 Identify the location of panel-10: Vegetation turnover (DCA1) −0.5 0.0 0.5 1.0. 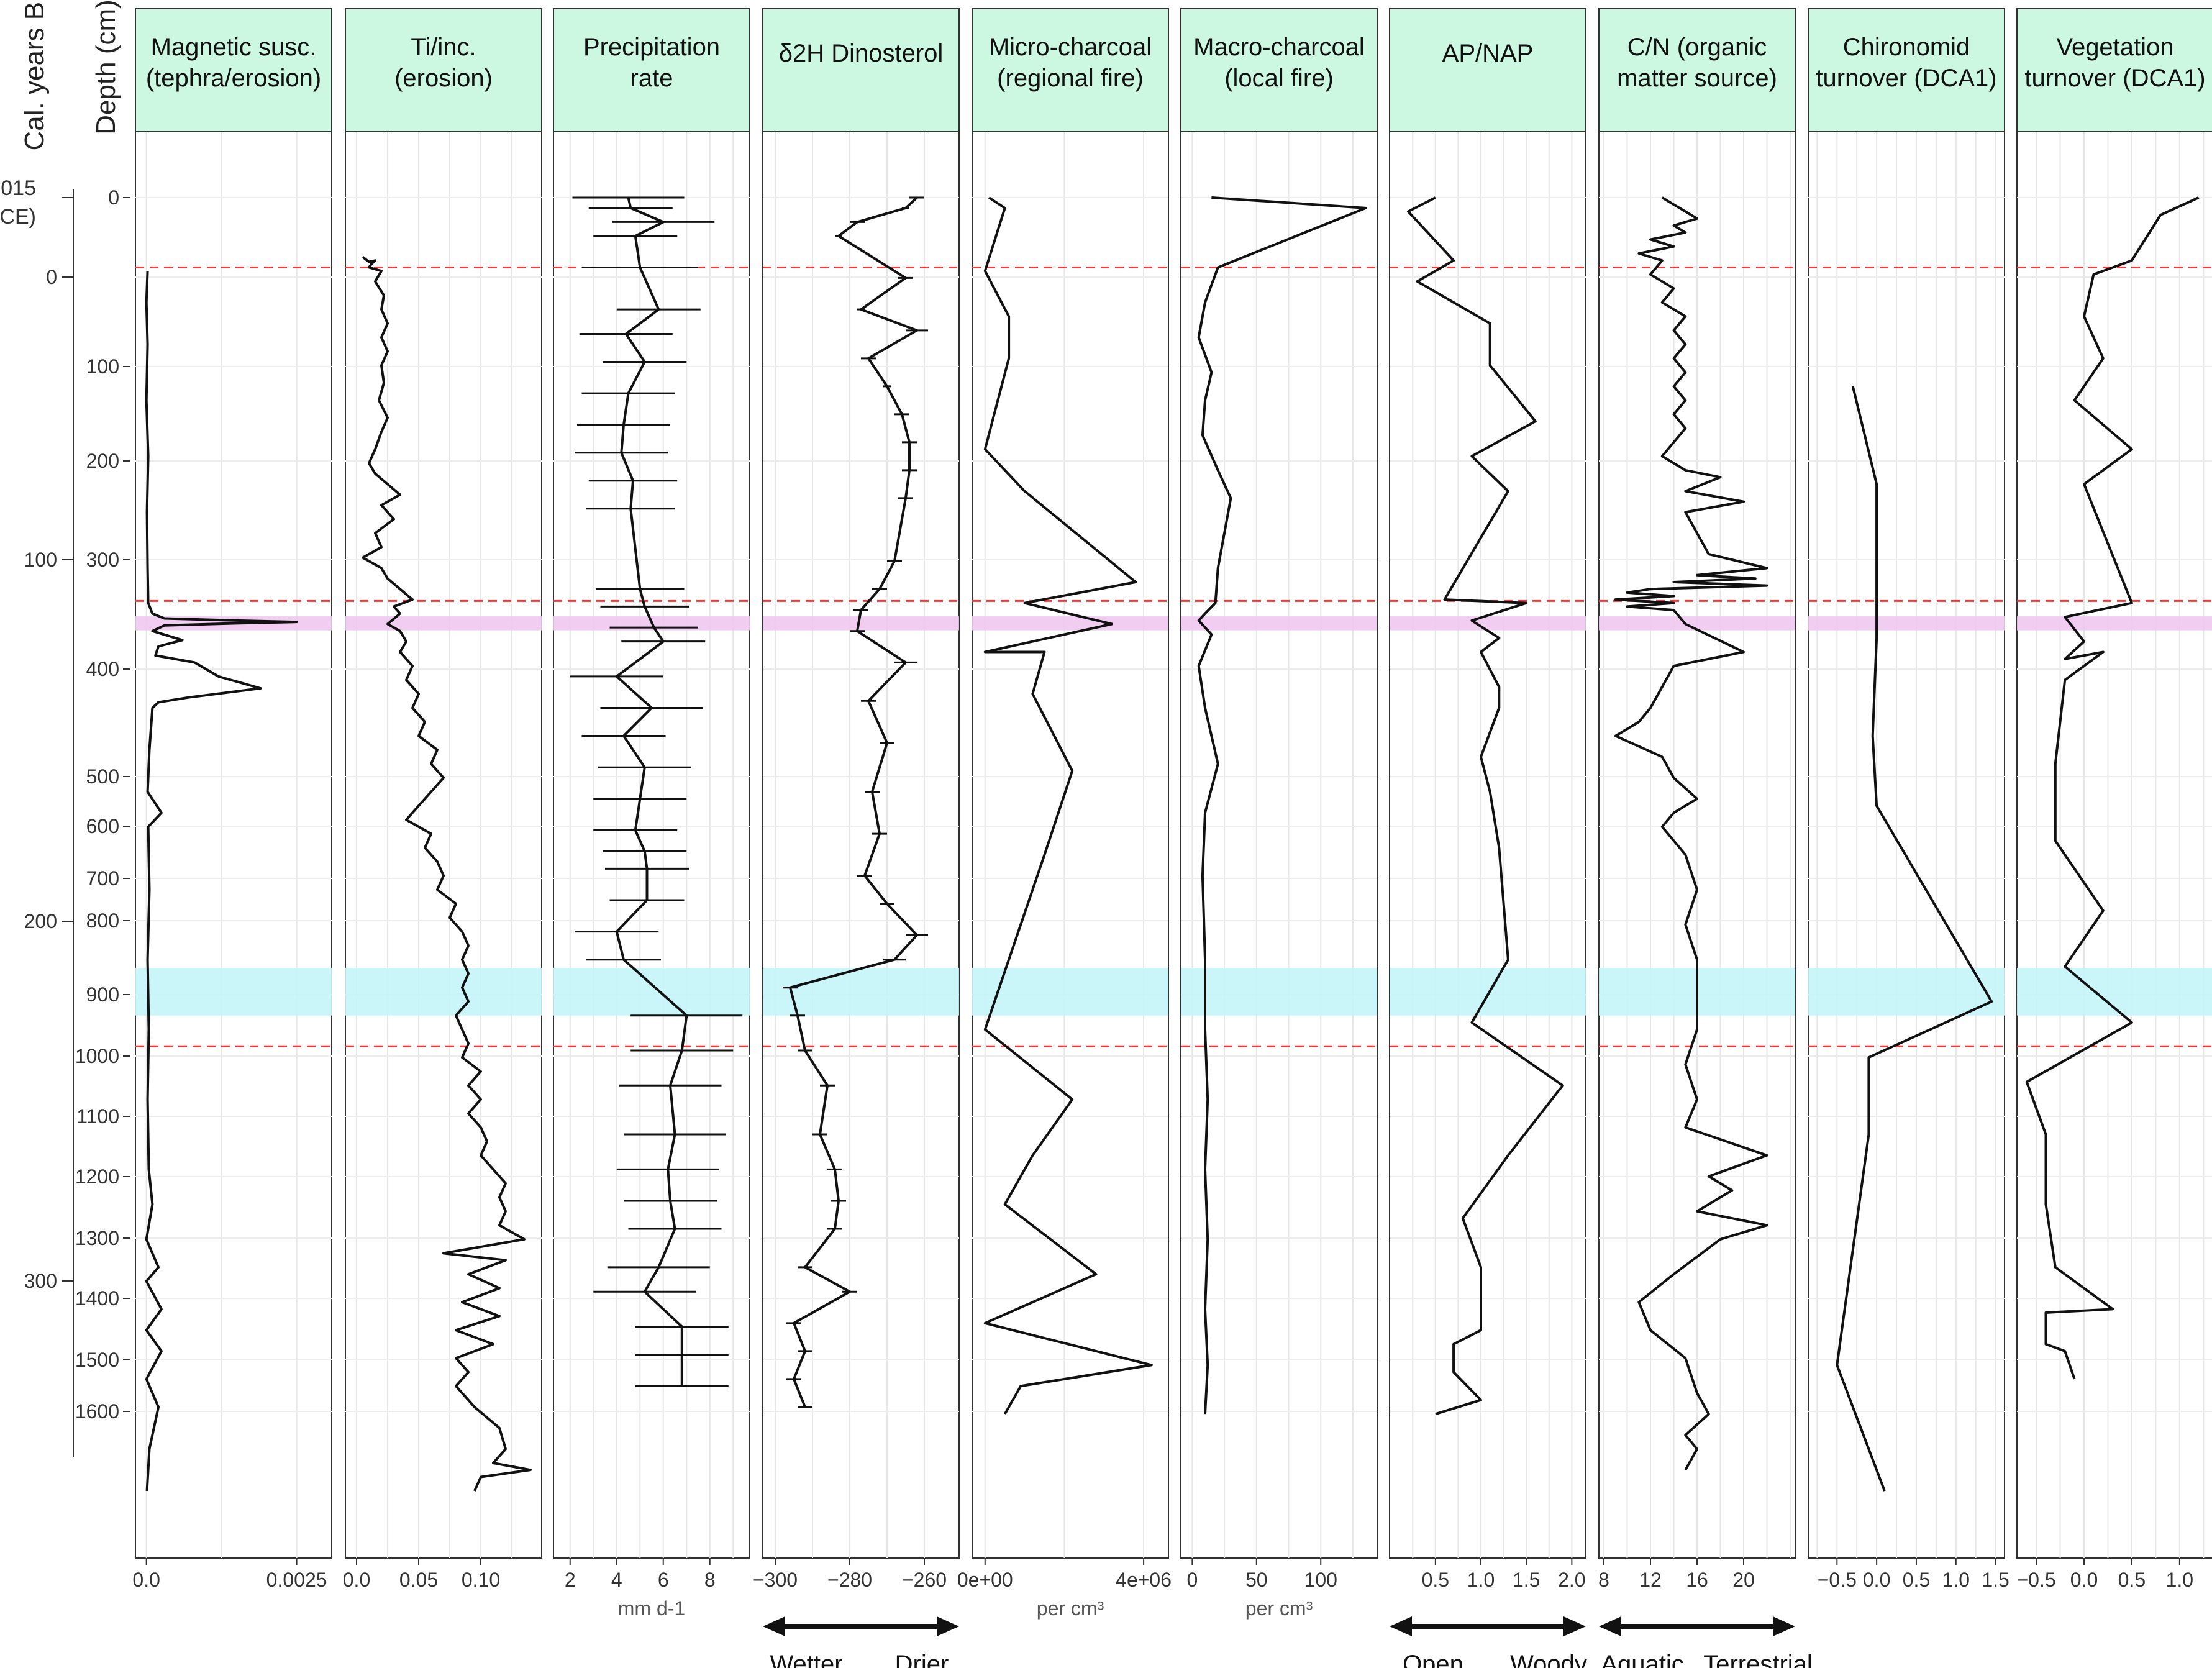
(2114, 799).